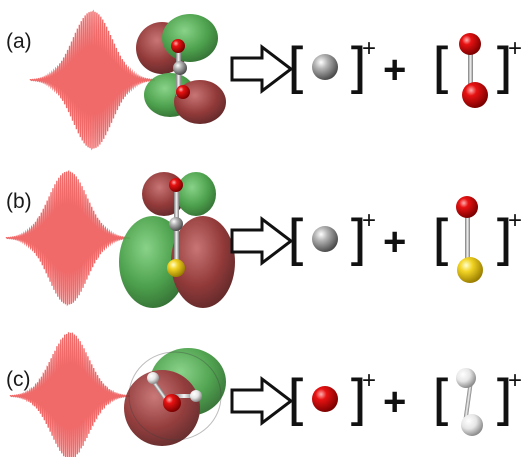  I want to click on panel-label: (b), so click(19, 201).